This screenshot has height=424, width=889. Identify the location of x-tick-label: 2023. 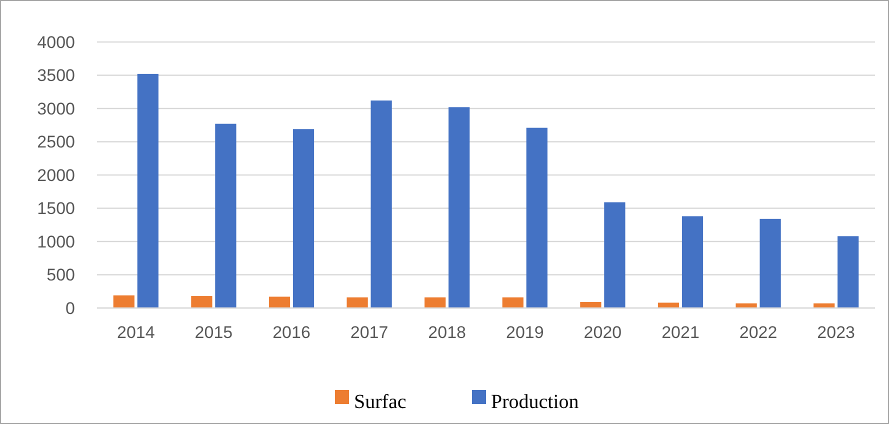
(836, 332).